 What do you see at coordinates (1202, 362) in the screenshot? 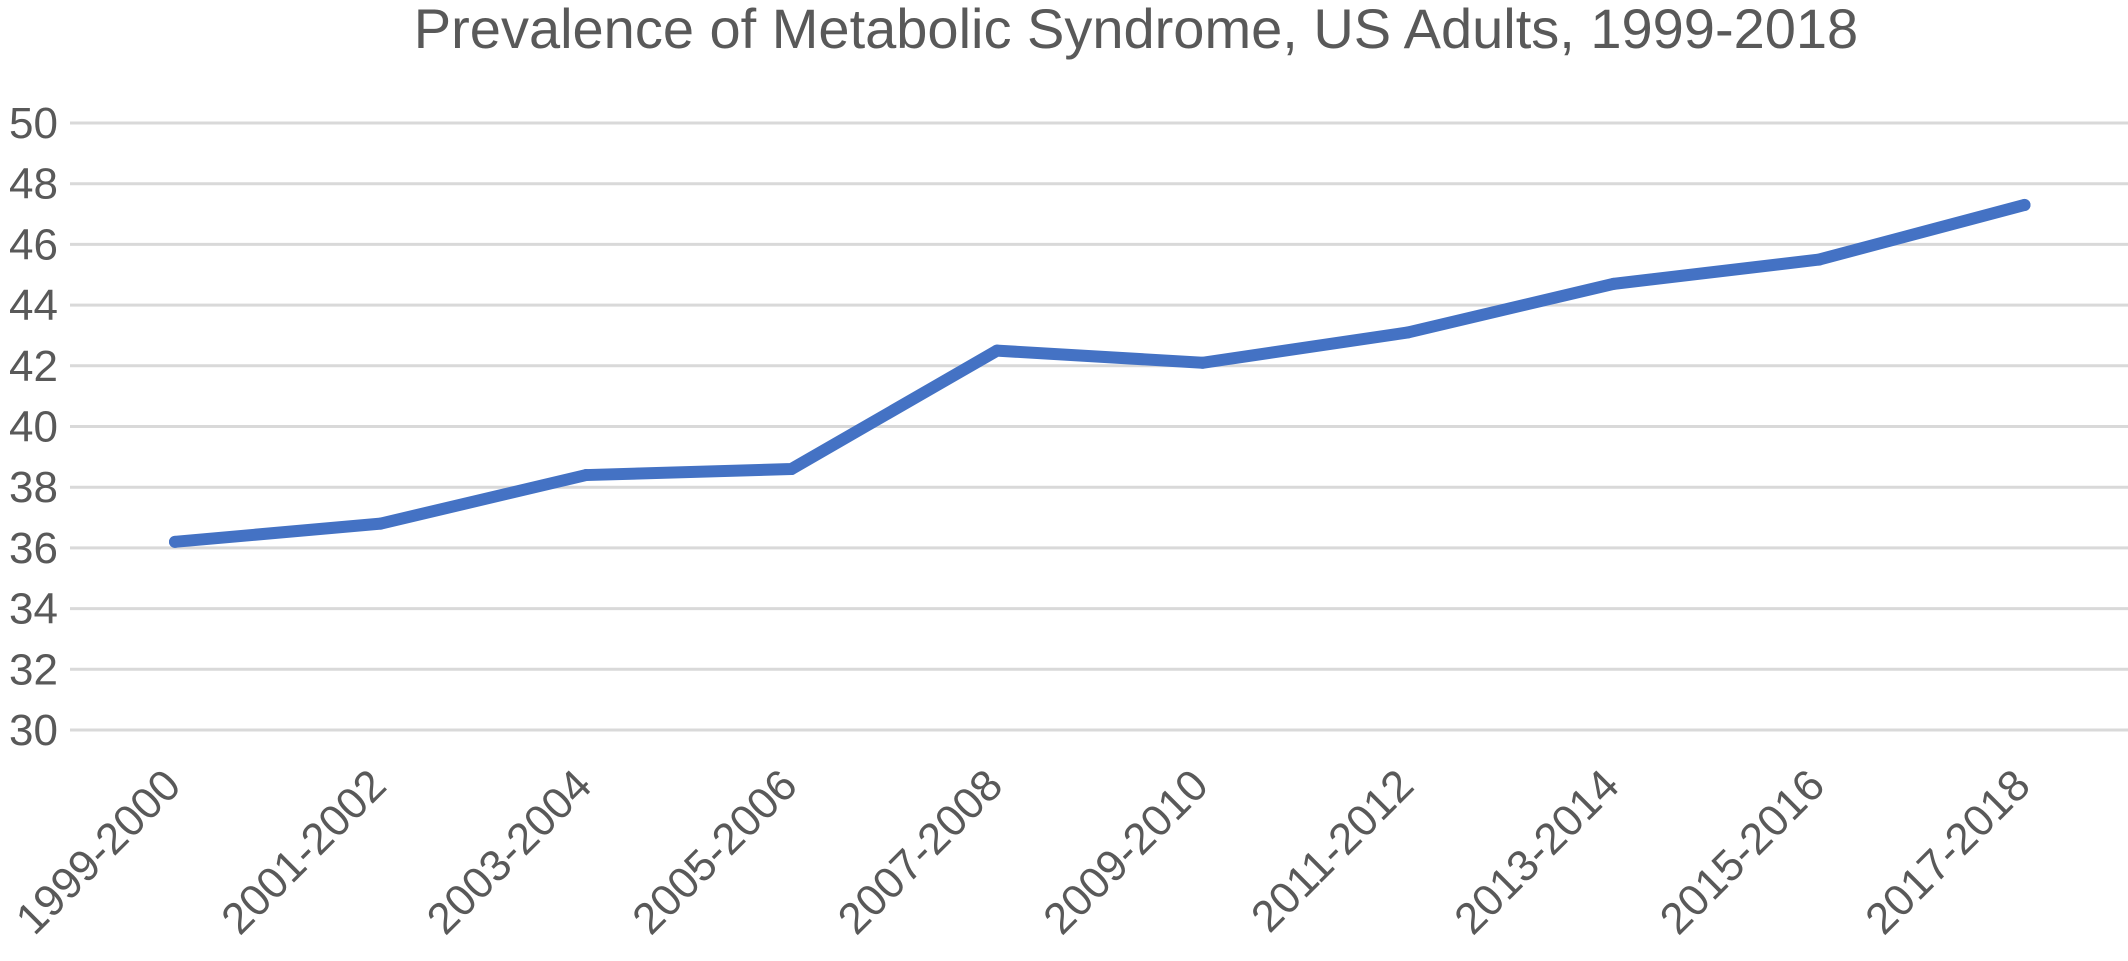
I see `data-point-2009-2010` at bounding box center [1202, 362].